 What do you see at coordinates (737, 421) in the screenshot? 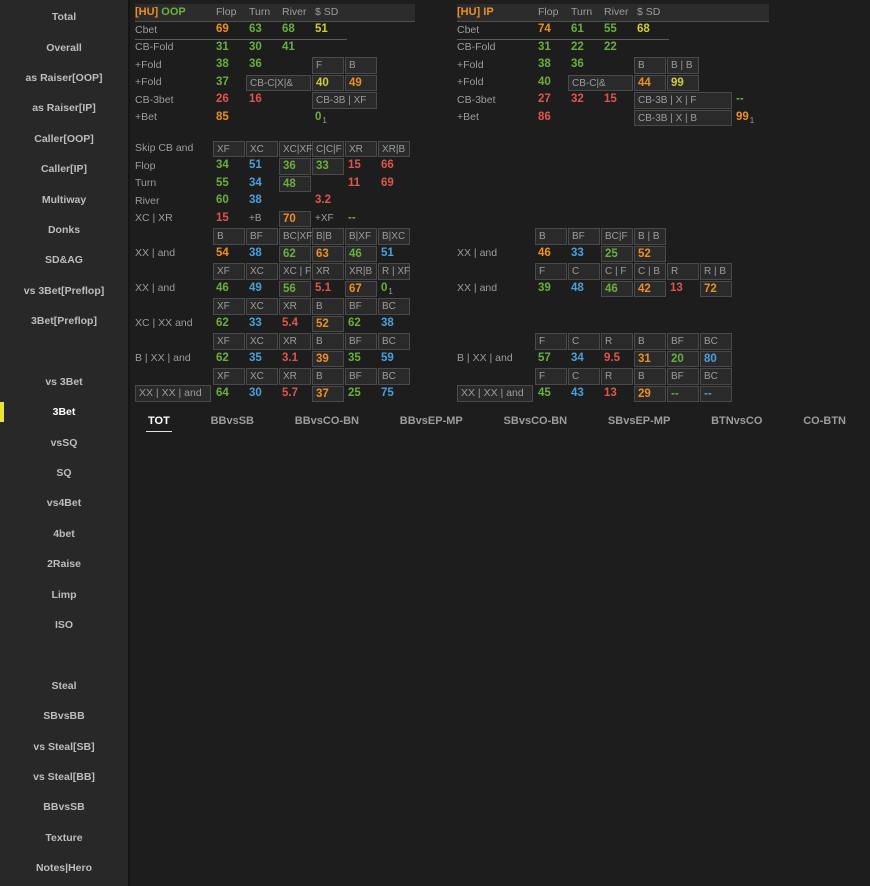
I see `tab-btnvsco: BTNvsCO` at bounding box center [737, 421].